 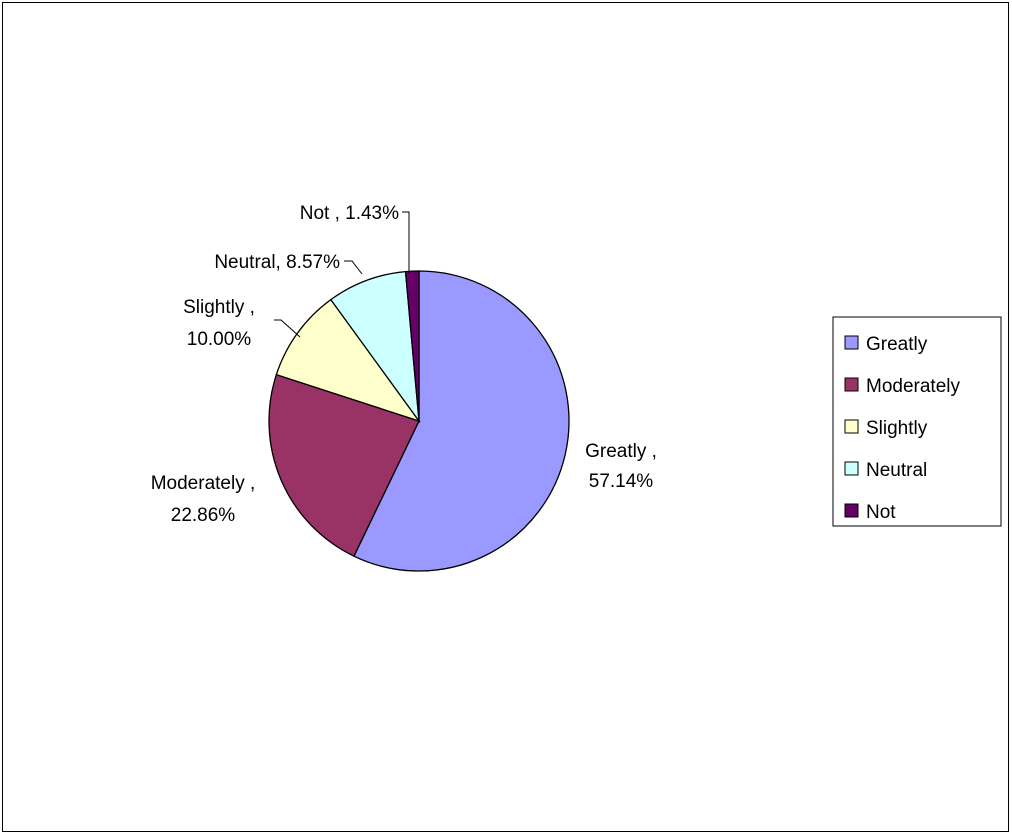 I want to click on pie-slice-moderately, so click(x=344, y=465).